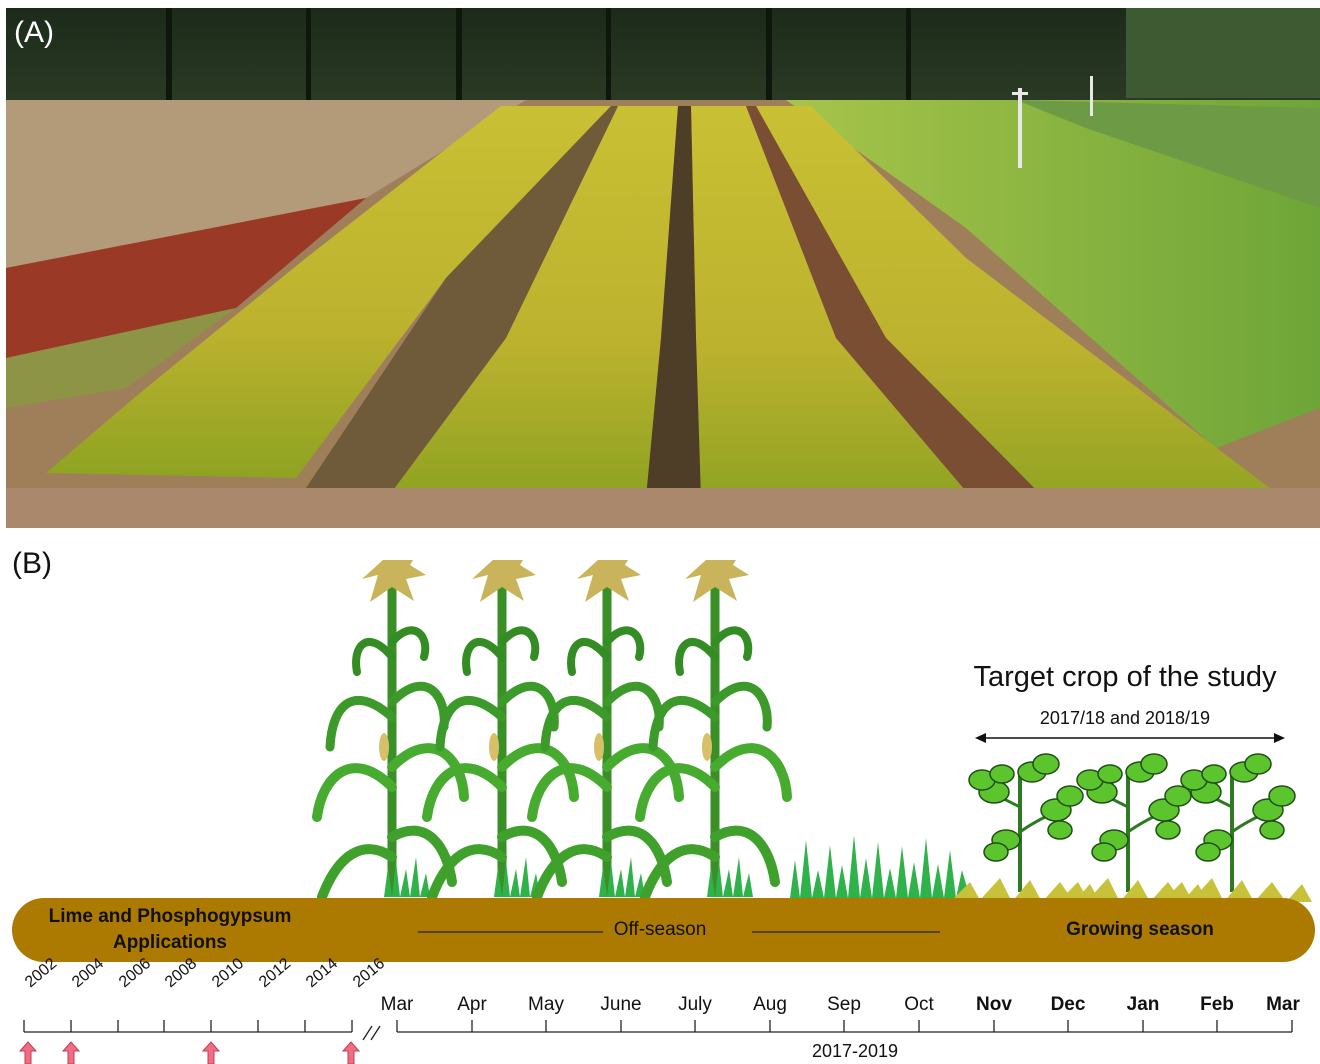  What do you see at coordinates (844, 1004) in the screenshot?
I see `month-label: Sep` at bounding box center [844, 1004].